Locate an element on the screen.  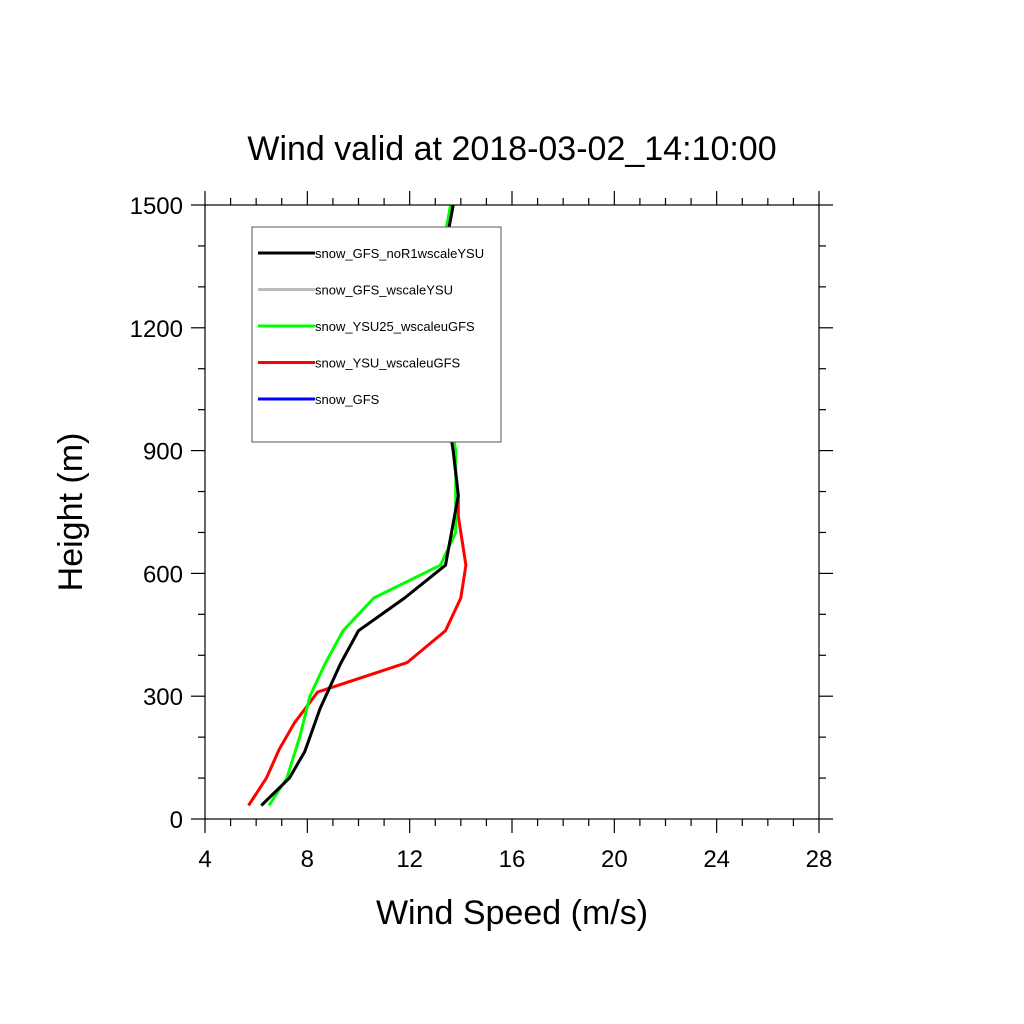
x-tick-label: 24 is located at coordinates (716, 859).